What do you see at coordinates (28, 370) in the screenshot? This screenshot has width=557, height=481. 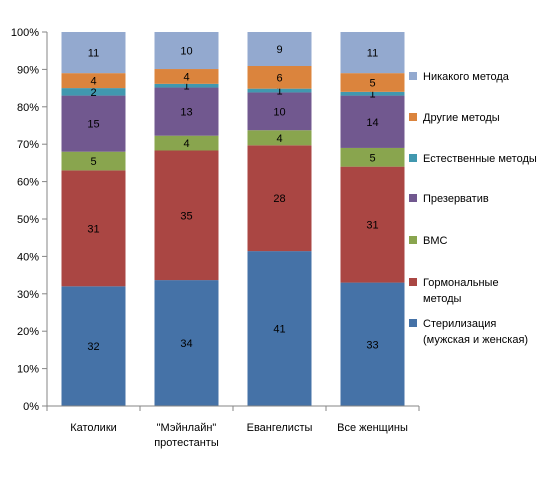 I see `y-tick-label: 10%` at bounding box center [28, 370].